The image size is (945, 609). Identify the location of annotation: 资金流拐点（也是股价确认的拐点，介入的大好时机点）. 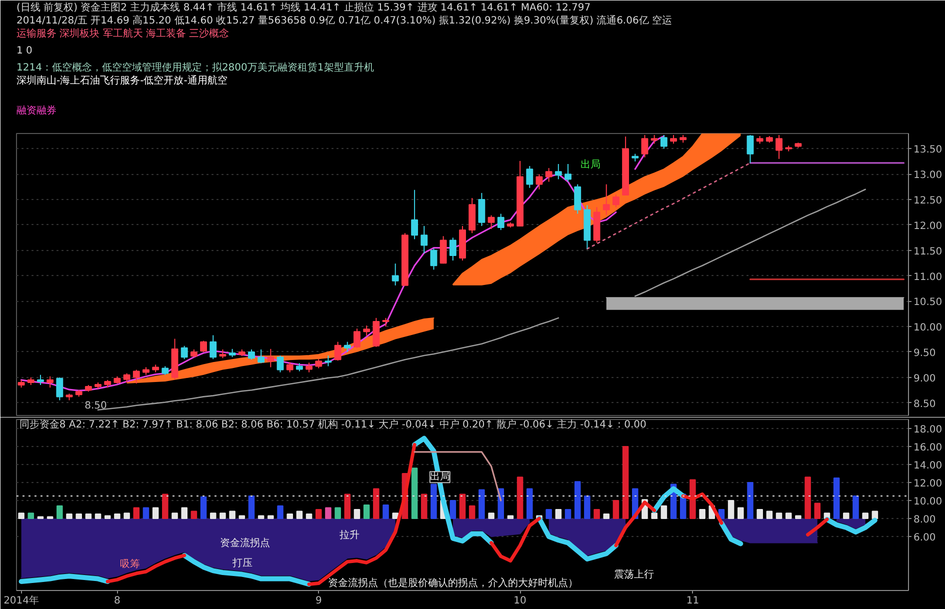
(453, 582).